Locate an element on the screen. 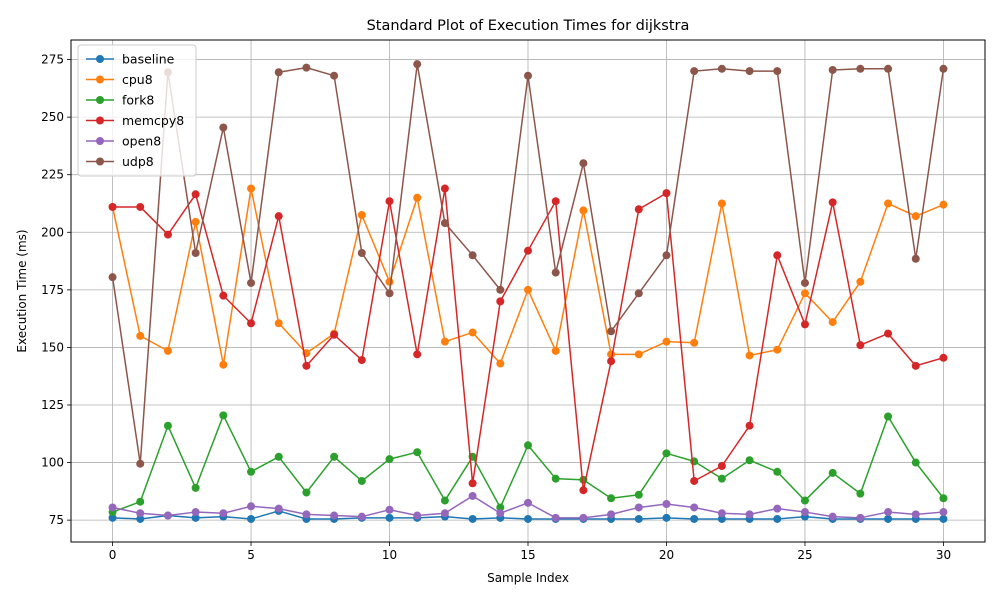 The height and width of the screenshot is (600, 1000). y-tick-label: 250 is located at coordinates (52, 117).